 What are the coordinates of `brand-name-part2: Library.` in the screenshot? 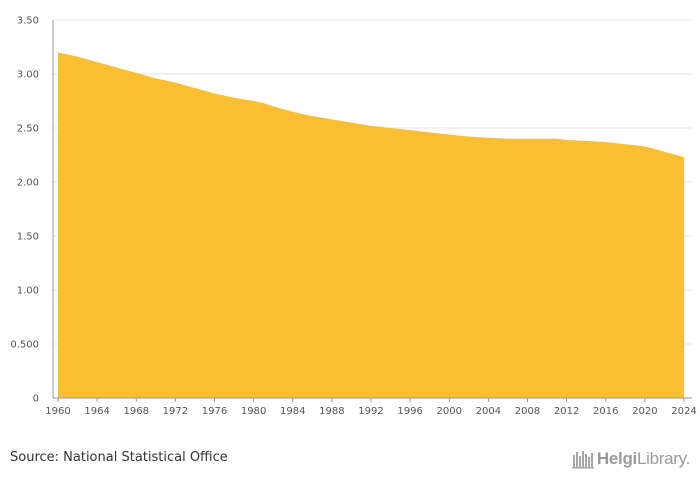 It's located at (663, 458).